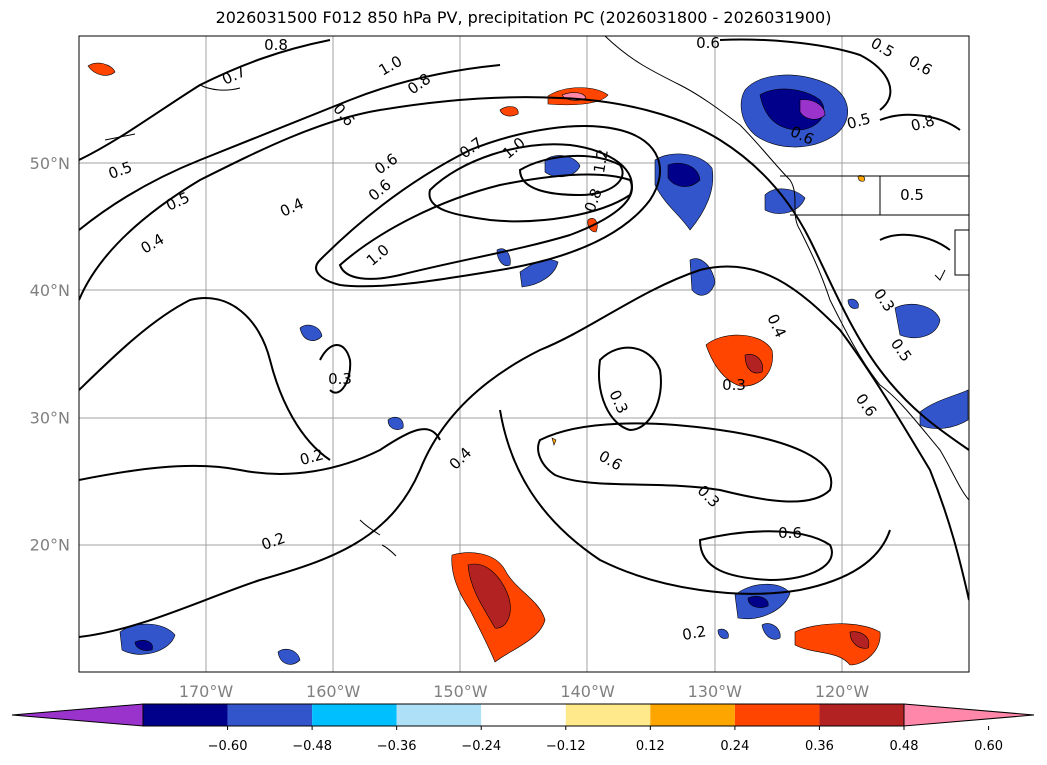 Image resolution: width=1047 pixels, height=765 pixels. What do you see at coordinates (587, 691) in the screenshot?
I see `lon-tick-label: 140°W` at bounding box center [587, 691].